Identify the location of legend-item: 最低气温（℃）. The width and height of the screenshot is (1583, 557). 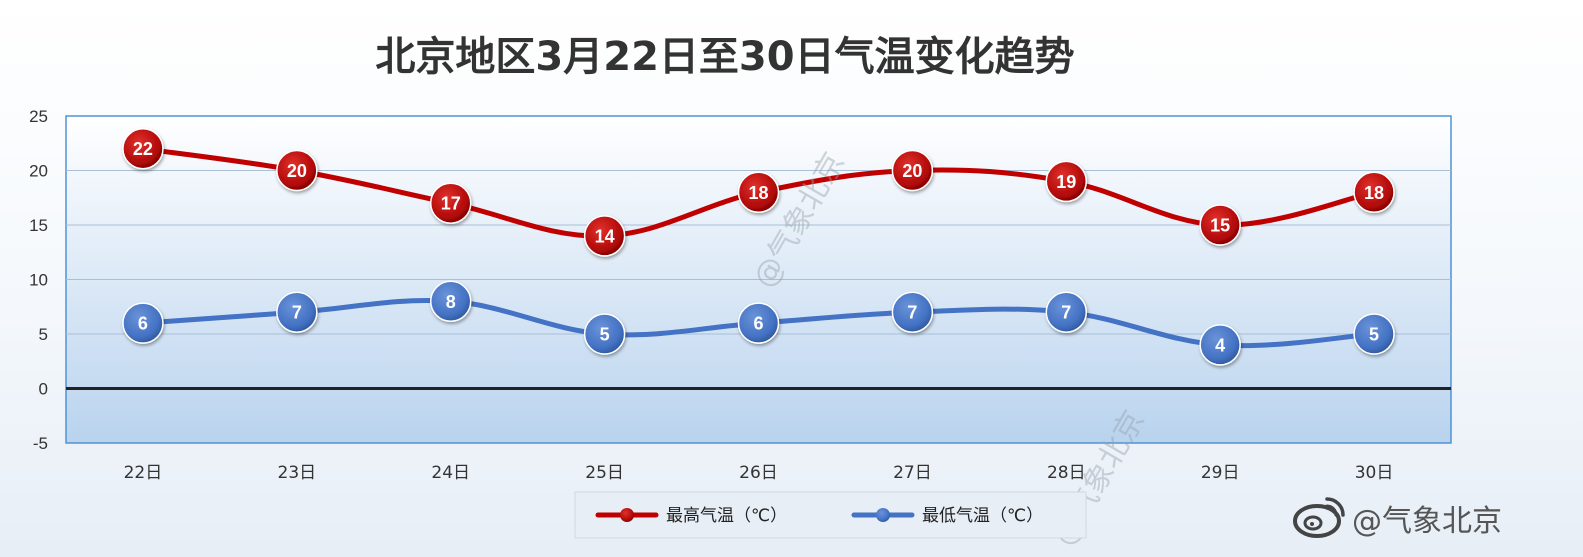
(947, 516).